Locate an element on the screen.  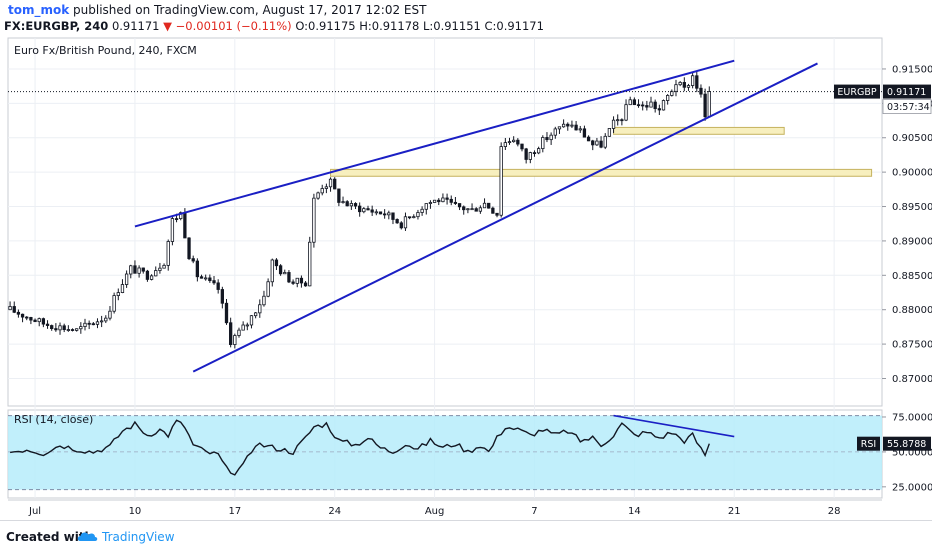
tradingview-brand: TradingView is located at coordinates (138, 537).